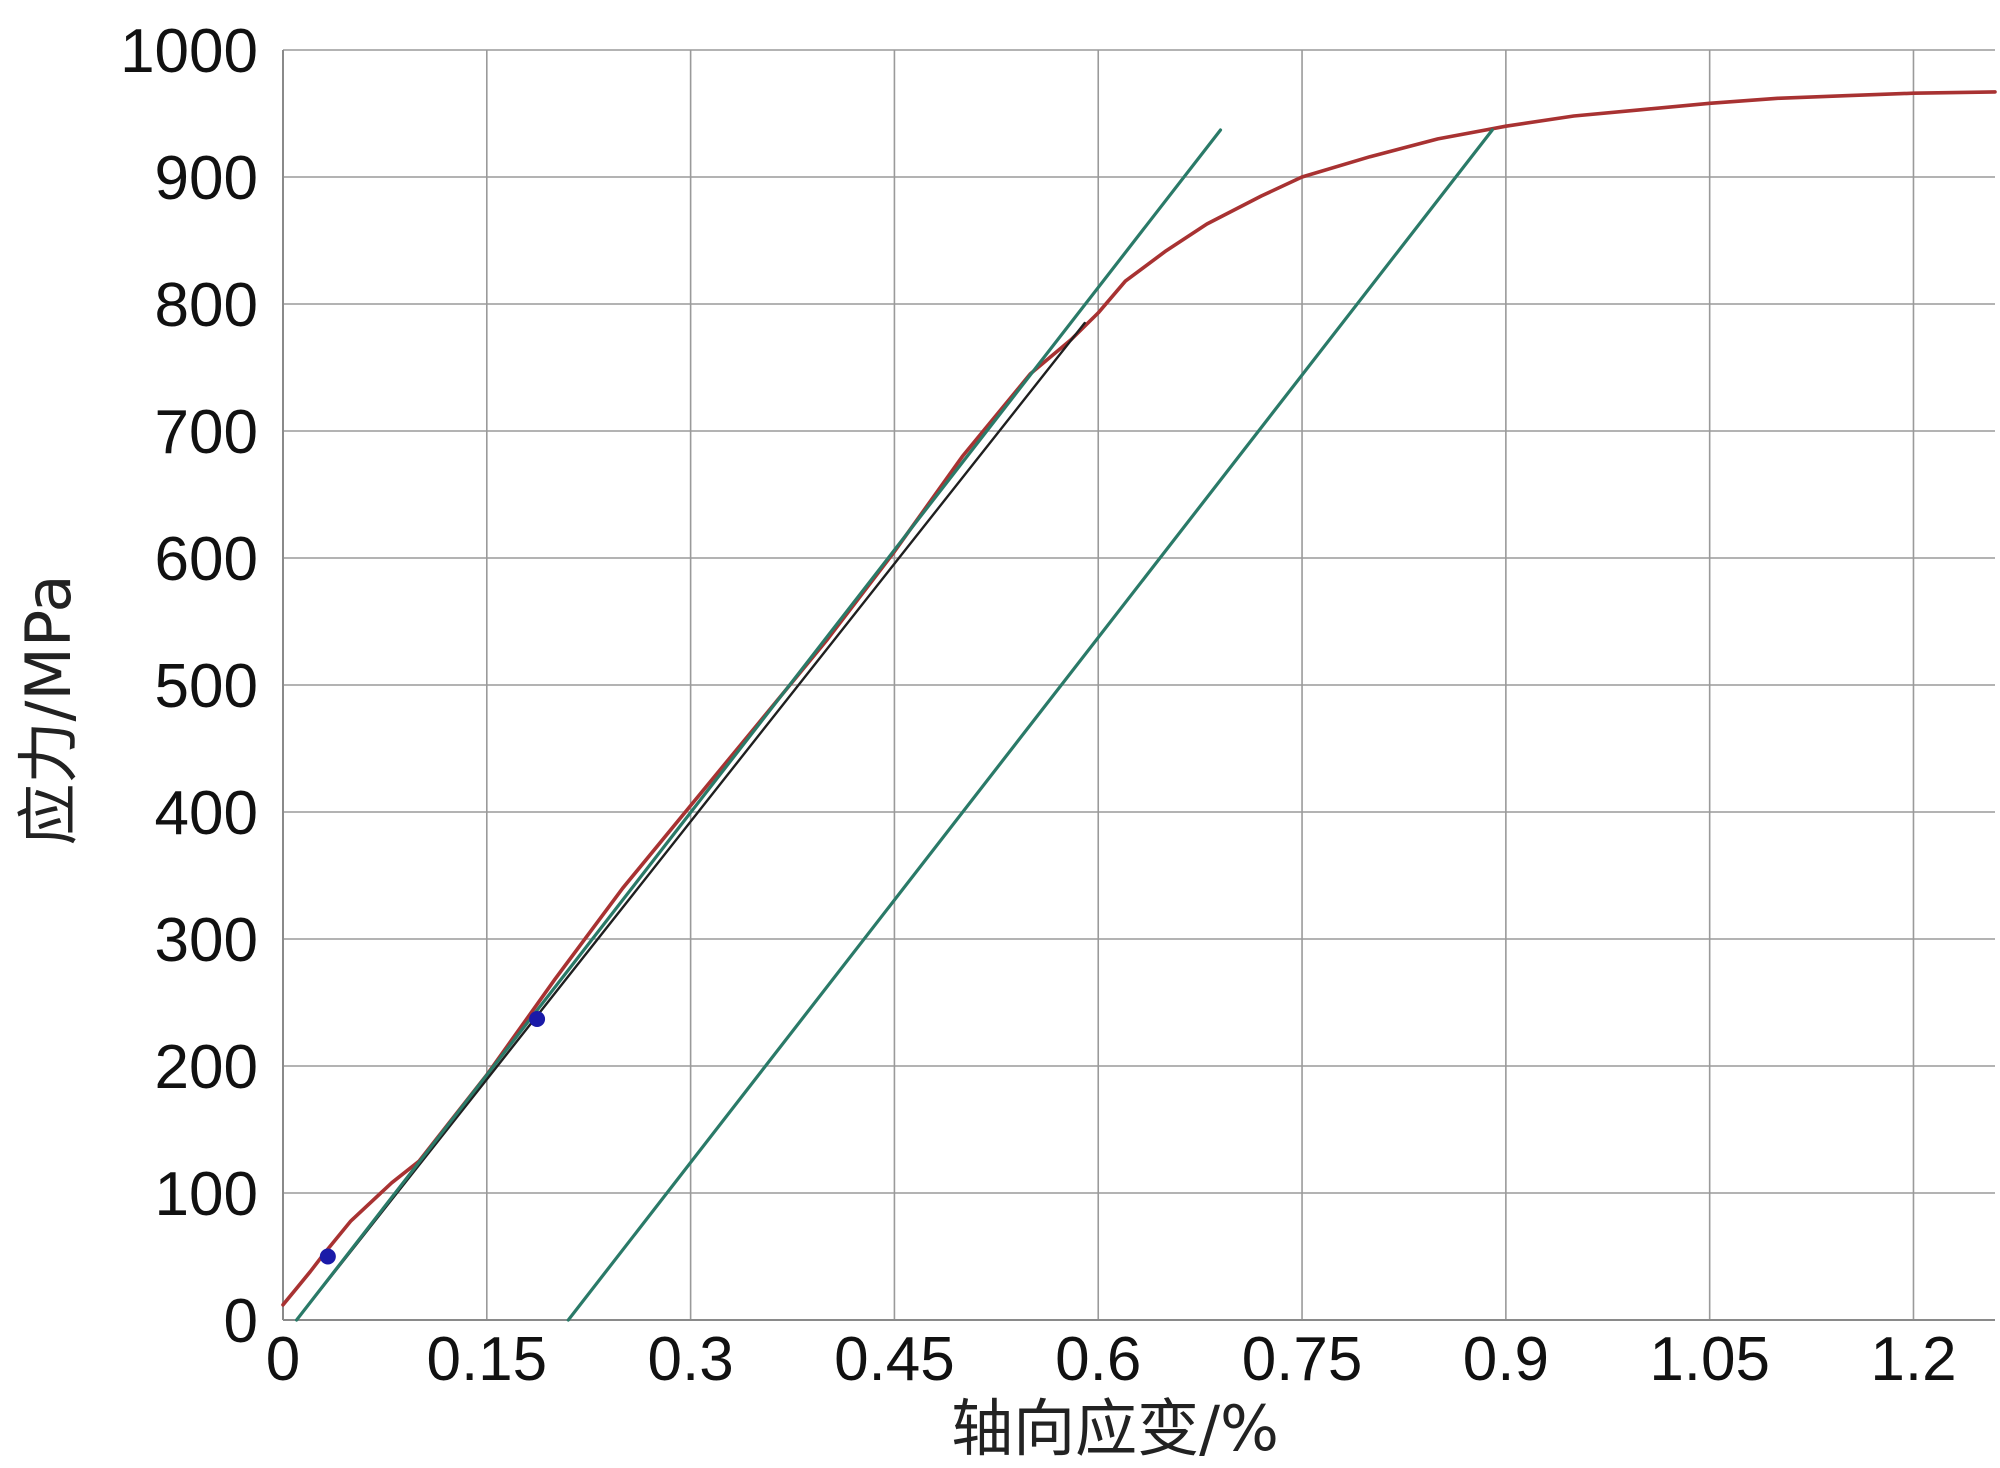 The image size is (2000, 1468). Describe the element at coordinates (189, 51) in the screenshot. I see `y-tick-label: 1000` at that location.